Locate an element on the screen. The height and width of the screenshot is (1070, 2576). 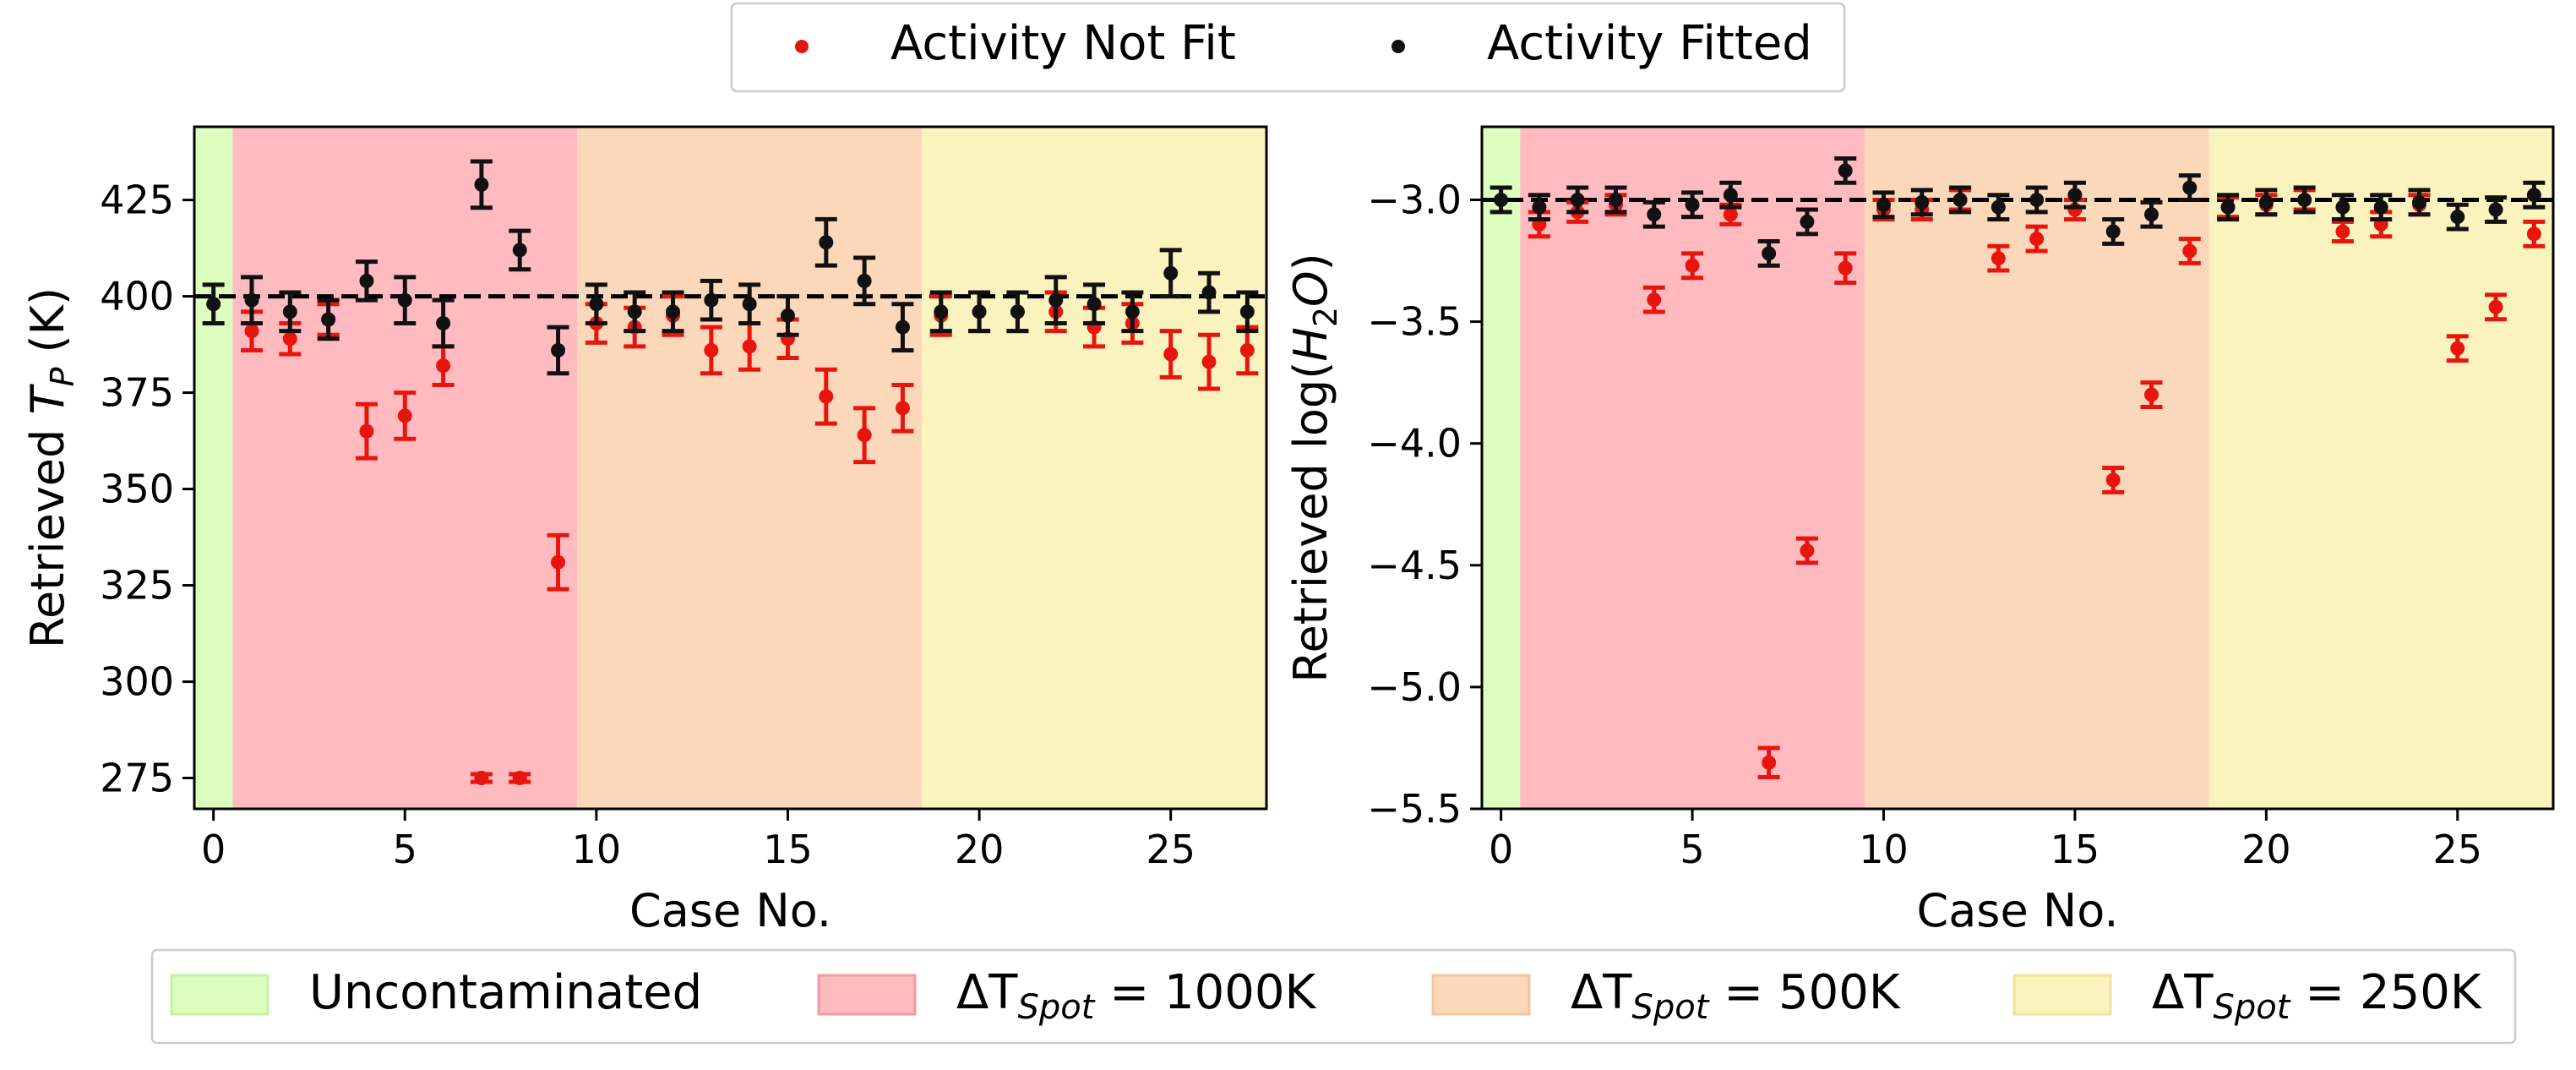
legend-marker-fitted is located at coordinates (1398, 46).